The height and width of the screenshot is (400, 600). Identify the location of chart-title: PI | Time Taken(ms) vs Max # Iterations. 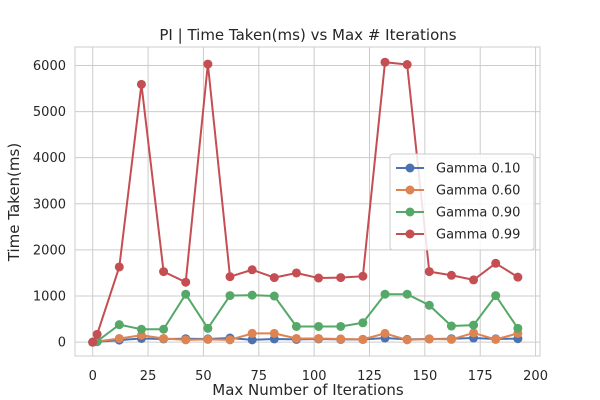
(307, 35).